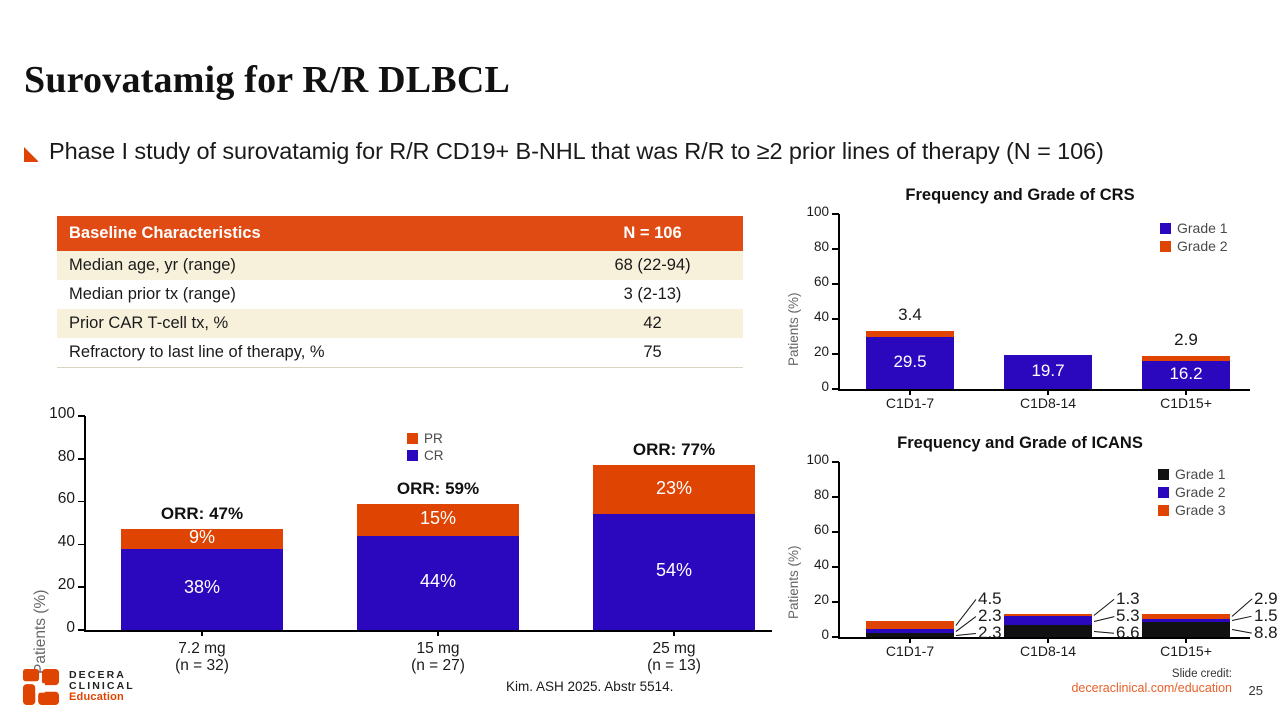 The width and height of the screenshot is (1280, 720). Describe the element at coordinates (267, 80) in the screenshot. I see `page-title: Surovatamig for R/R DLBCL` at that location.